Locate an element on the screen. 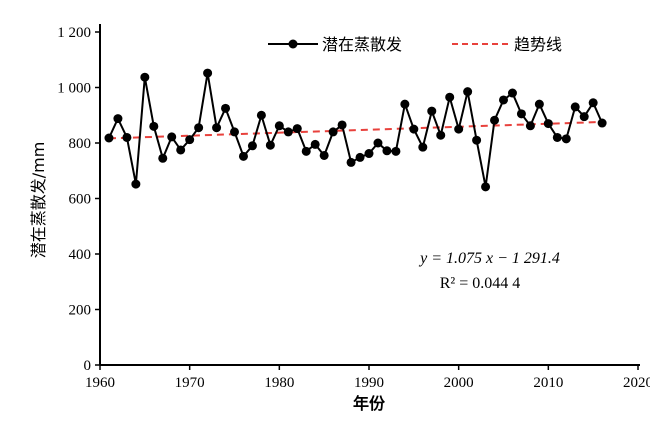 This screenshot has width=650, height=430. x-tick-label: 2000 is located at coordinates (459, 383).